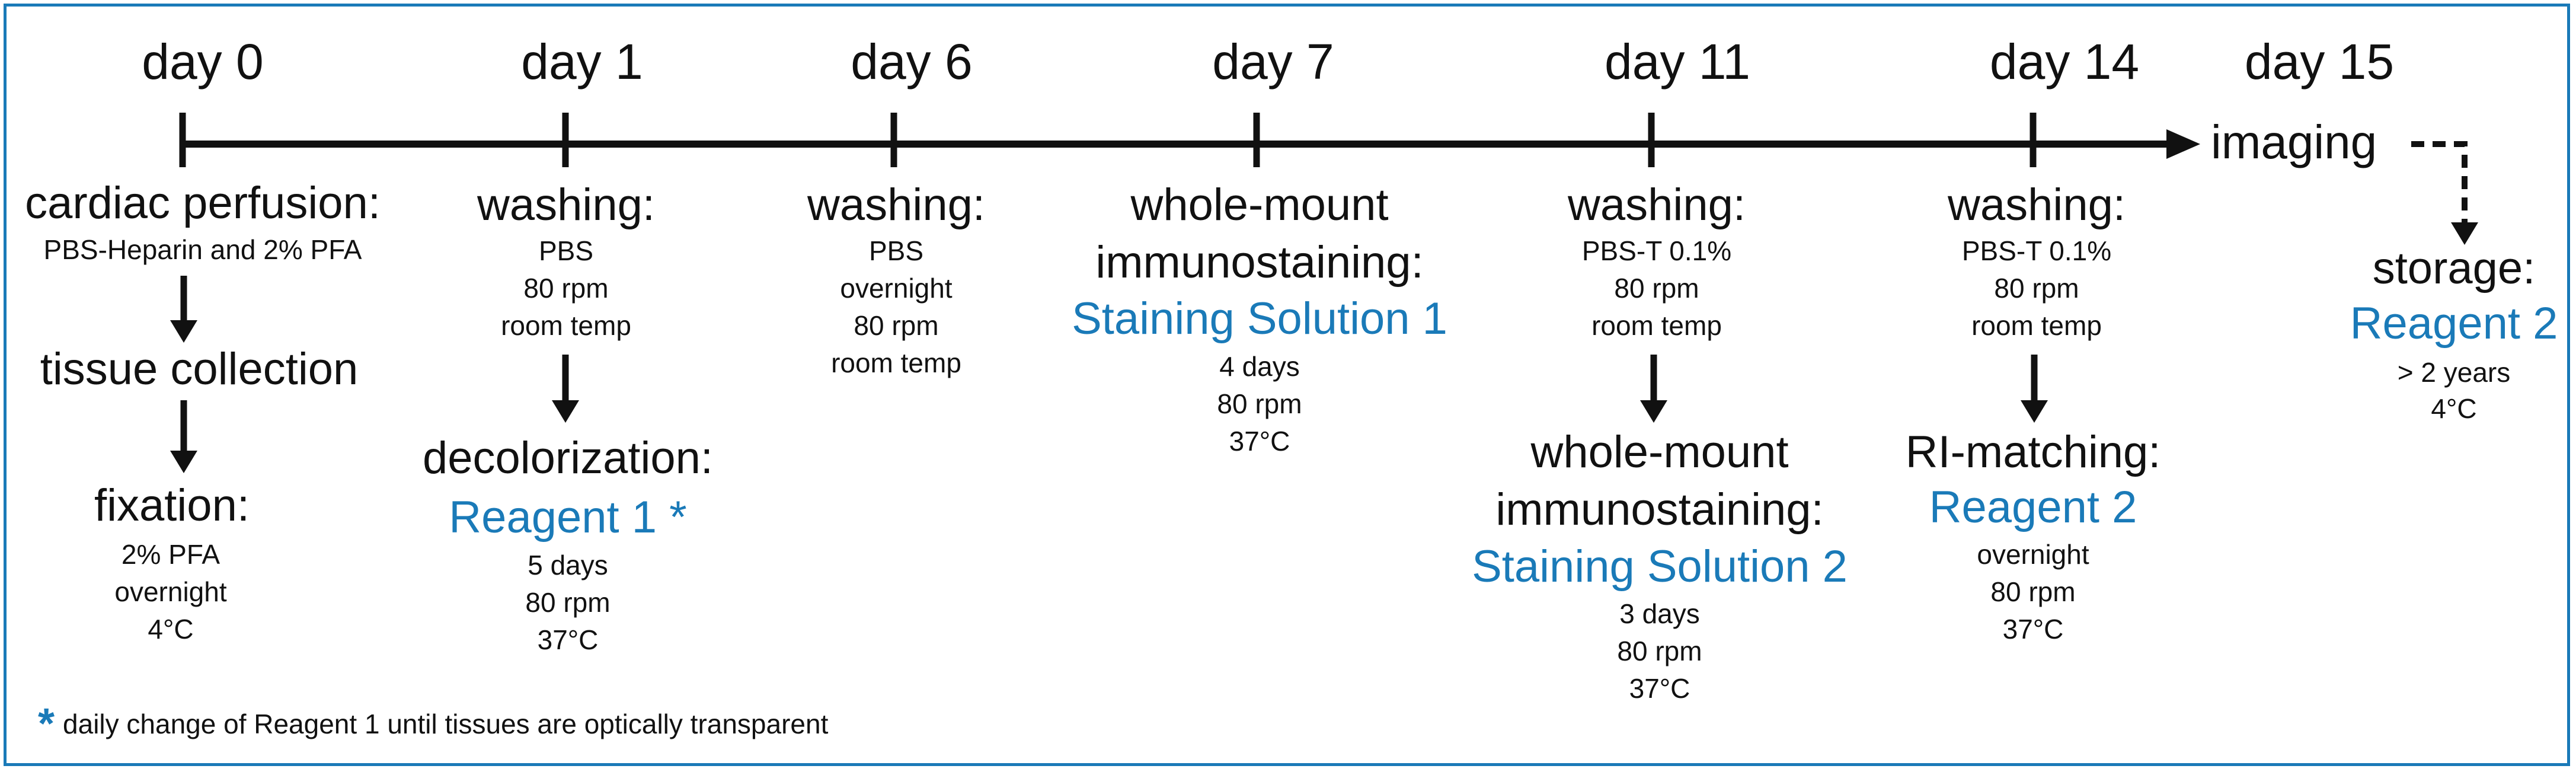 Image resolution: width=2576 pixels, height=772 pixels. What do you see at coordinates (2183, 144) in the screenshot?
I see `timeline-arrowhead` at bounding box center [2183, 144].